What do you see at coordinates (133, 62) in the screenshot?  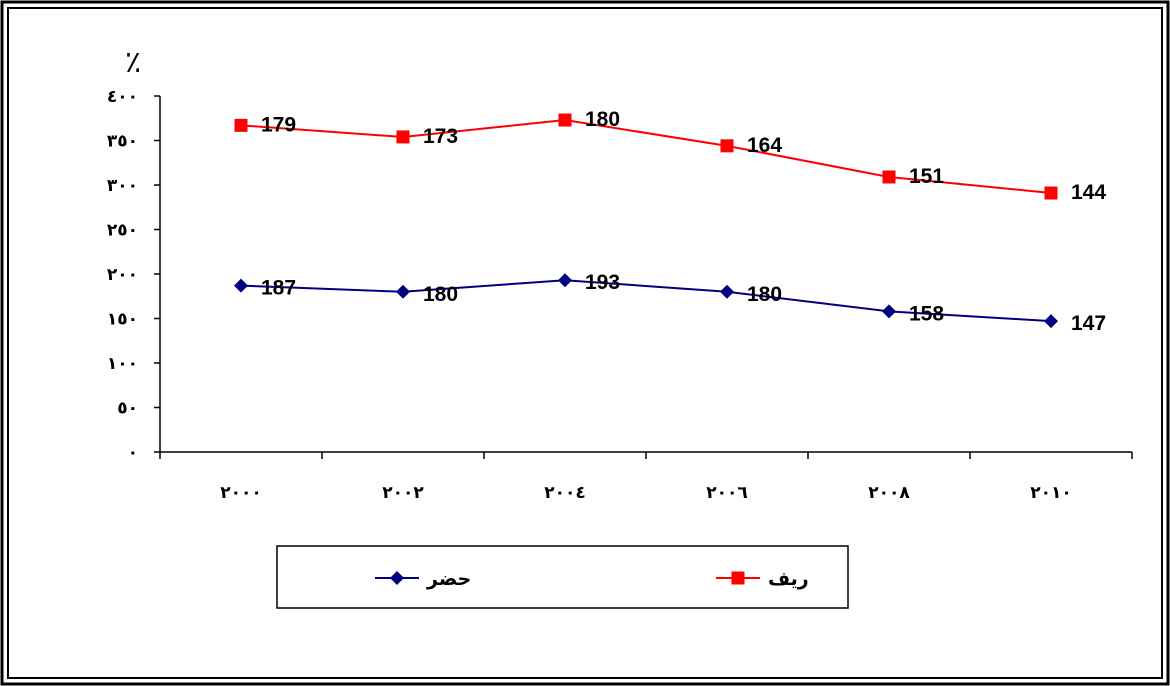 I see `y-unit-label: ٪` at bounding box center [133, 62].